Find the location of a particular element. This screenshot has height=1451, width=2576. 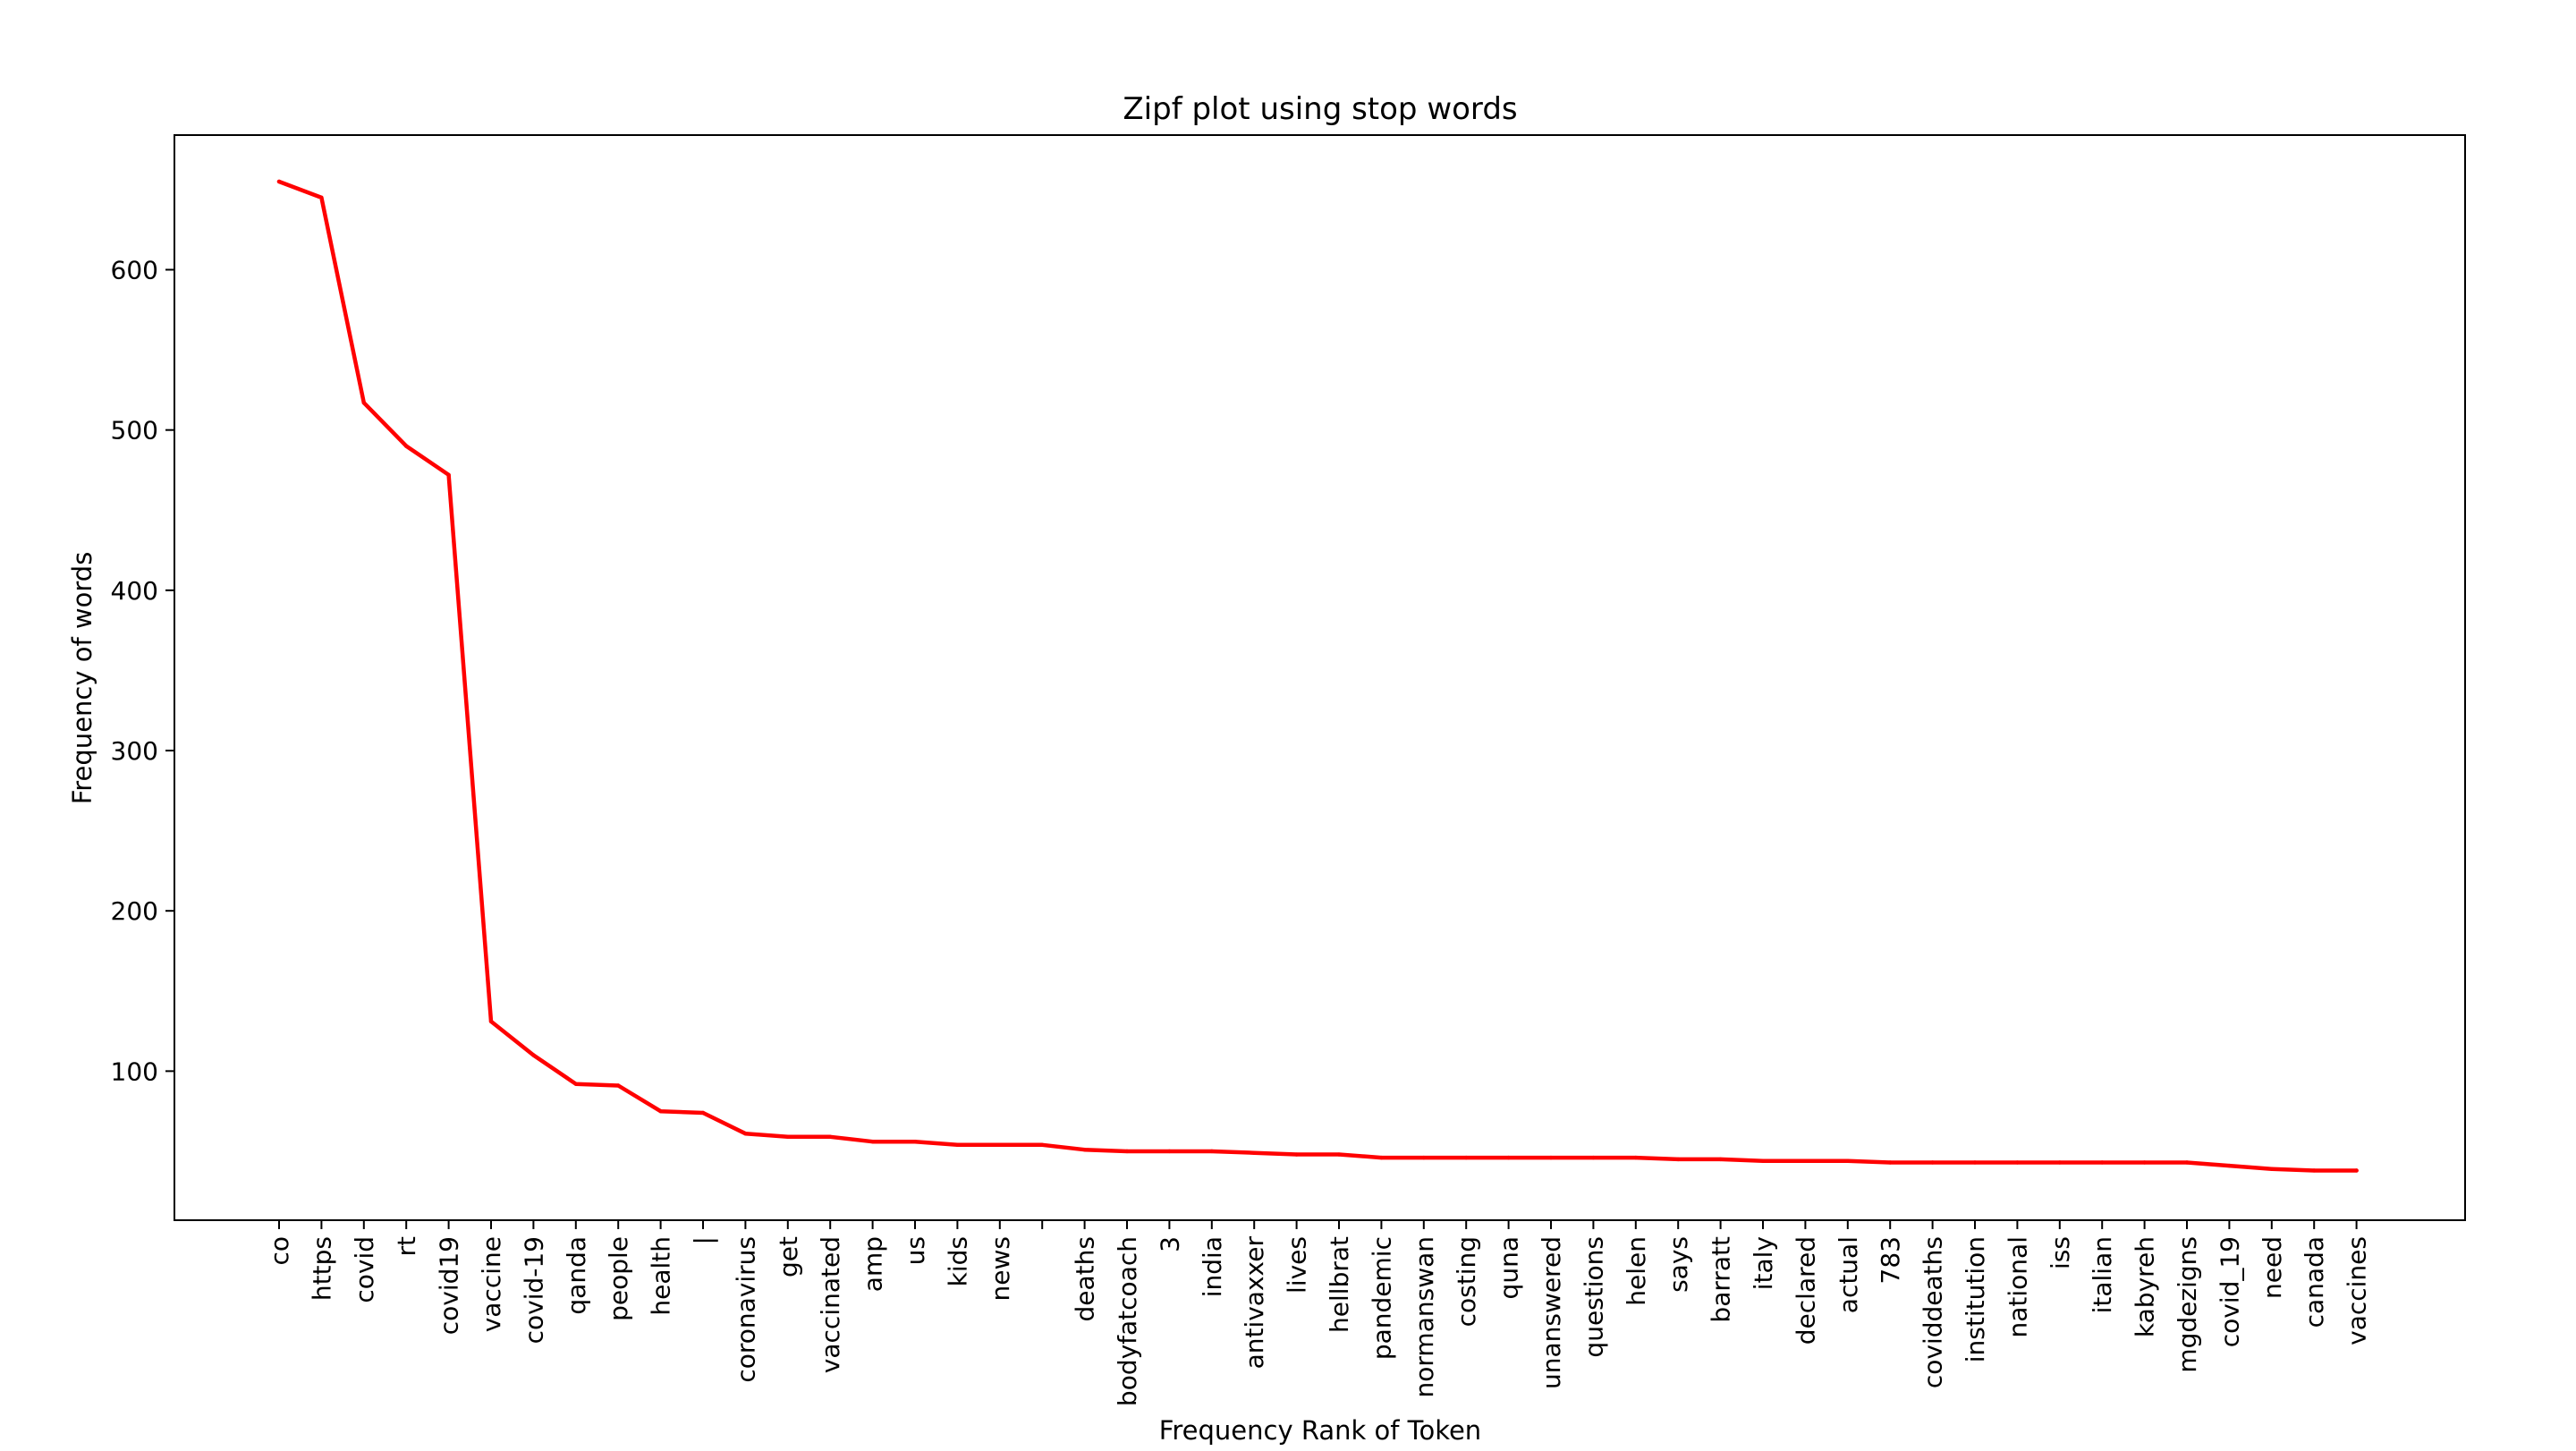

y-tick-label: 600 is located at coordinates (134, 270).